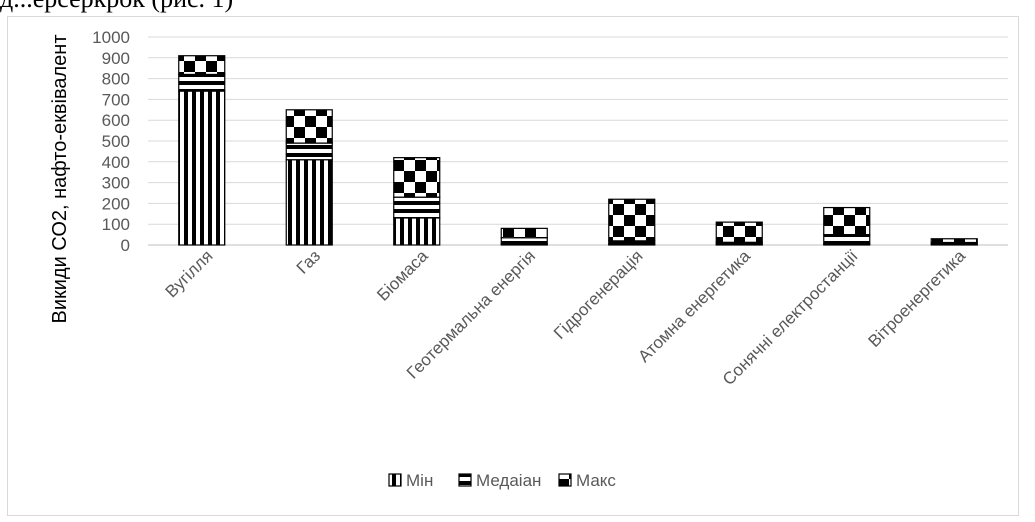  Describe the element at coordinates (189, 273) in the screenshot. I see `x-tick-label: Вугілля` at that location.